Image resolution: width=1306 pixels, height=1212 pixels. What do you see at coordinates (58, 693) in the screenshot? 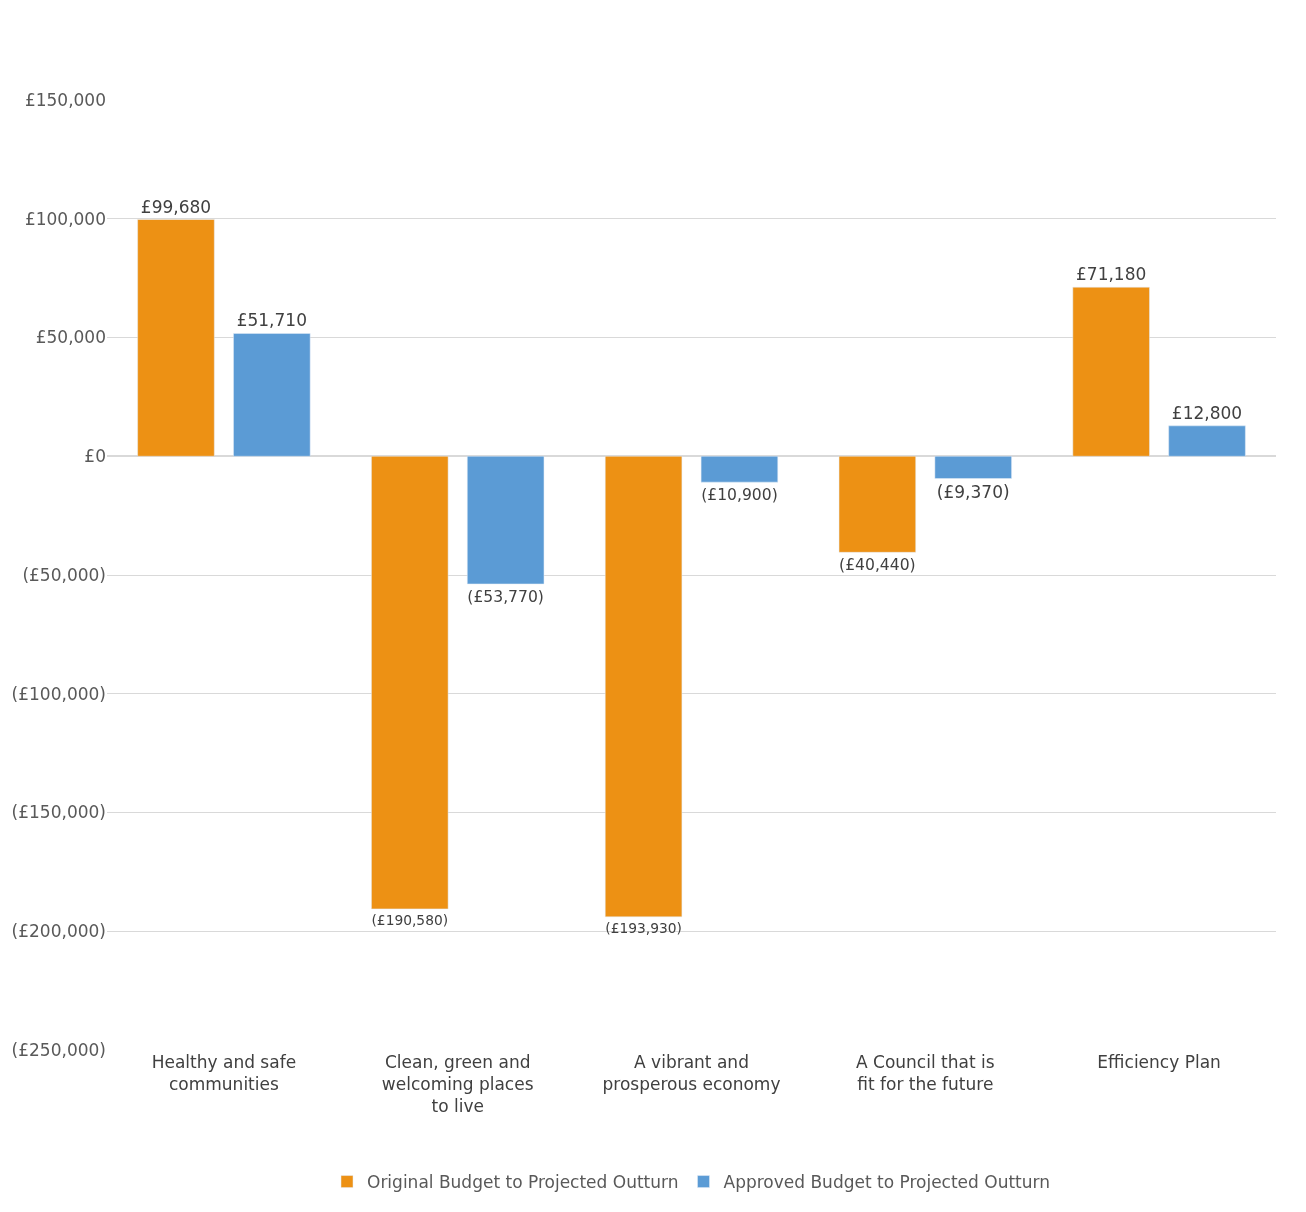
I see `y-tick-label: (£100,000)` at bounding box center [58, 693].